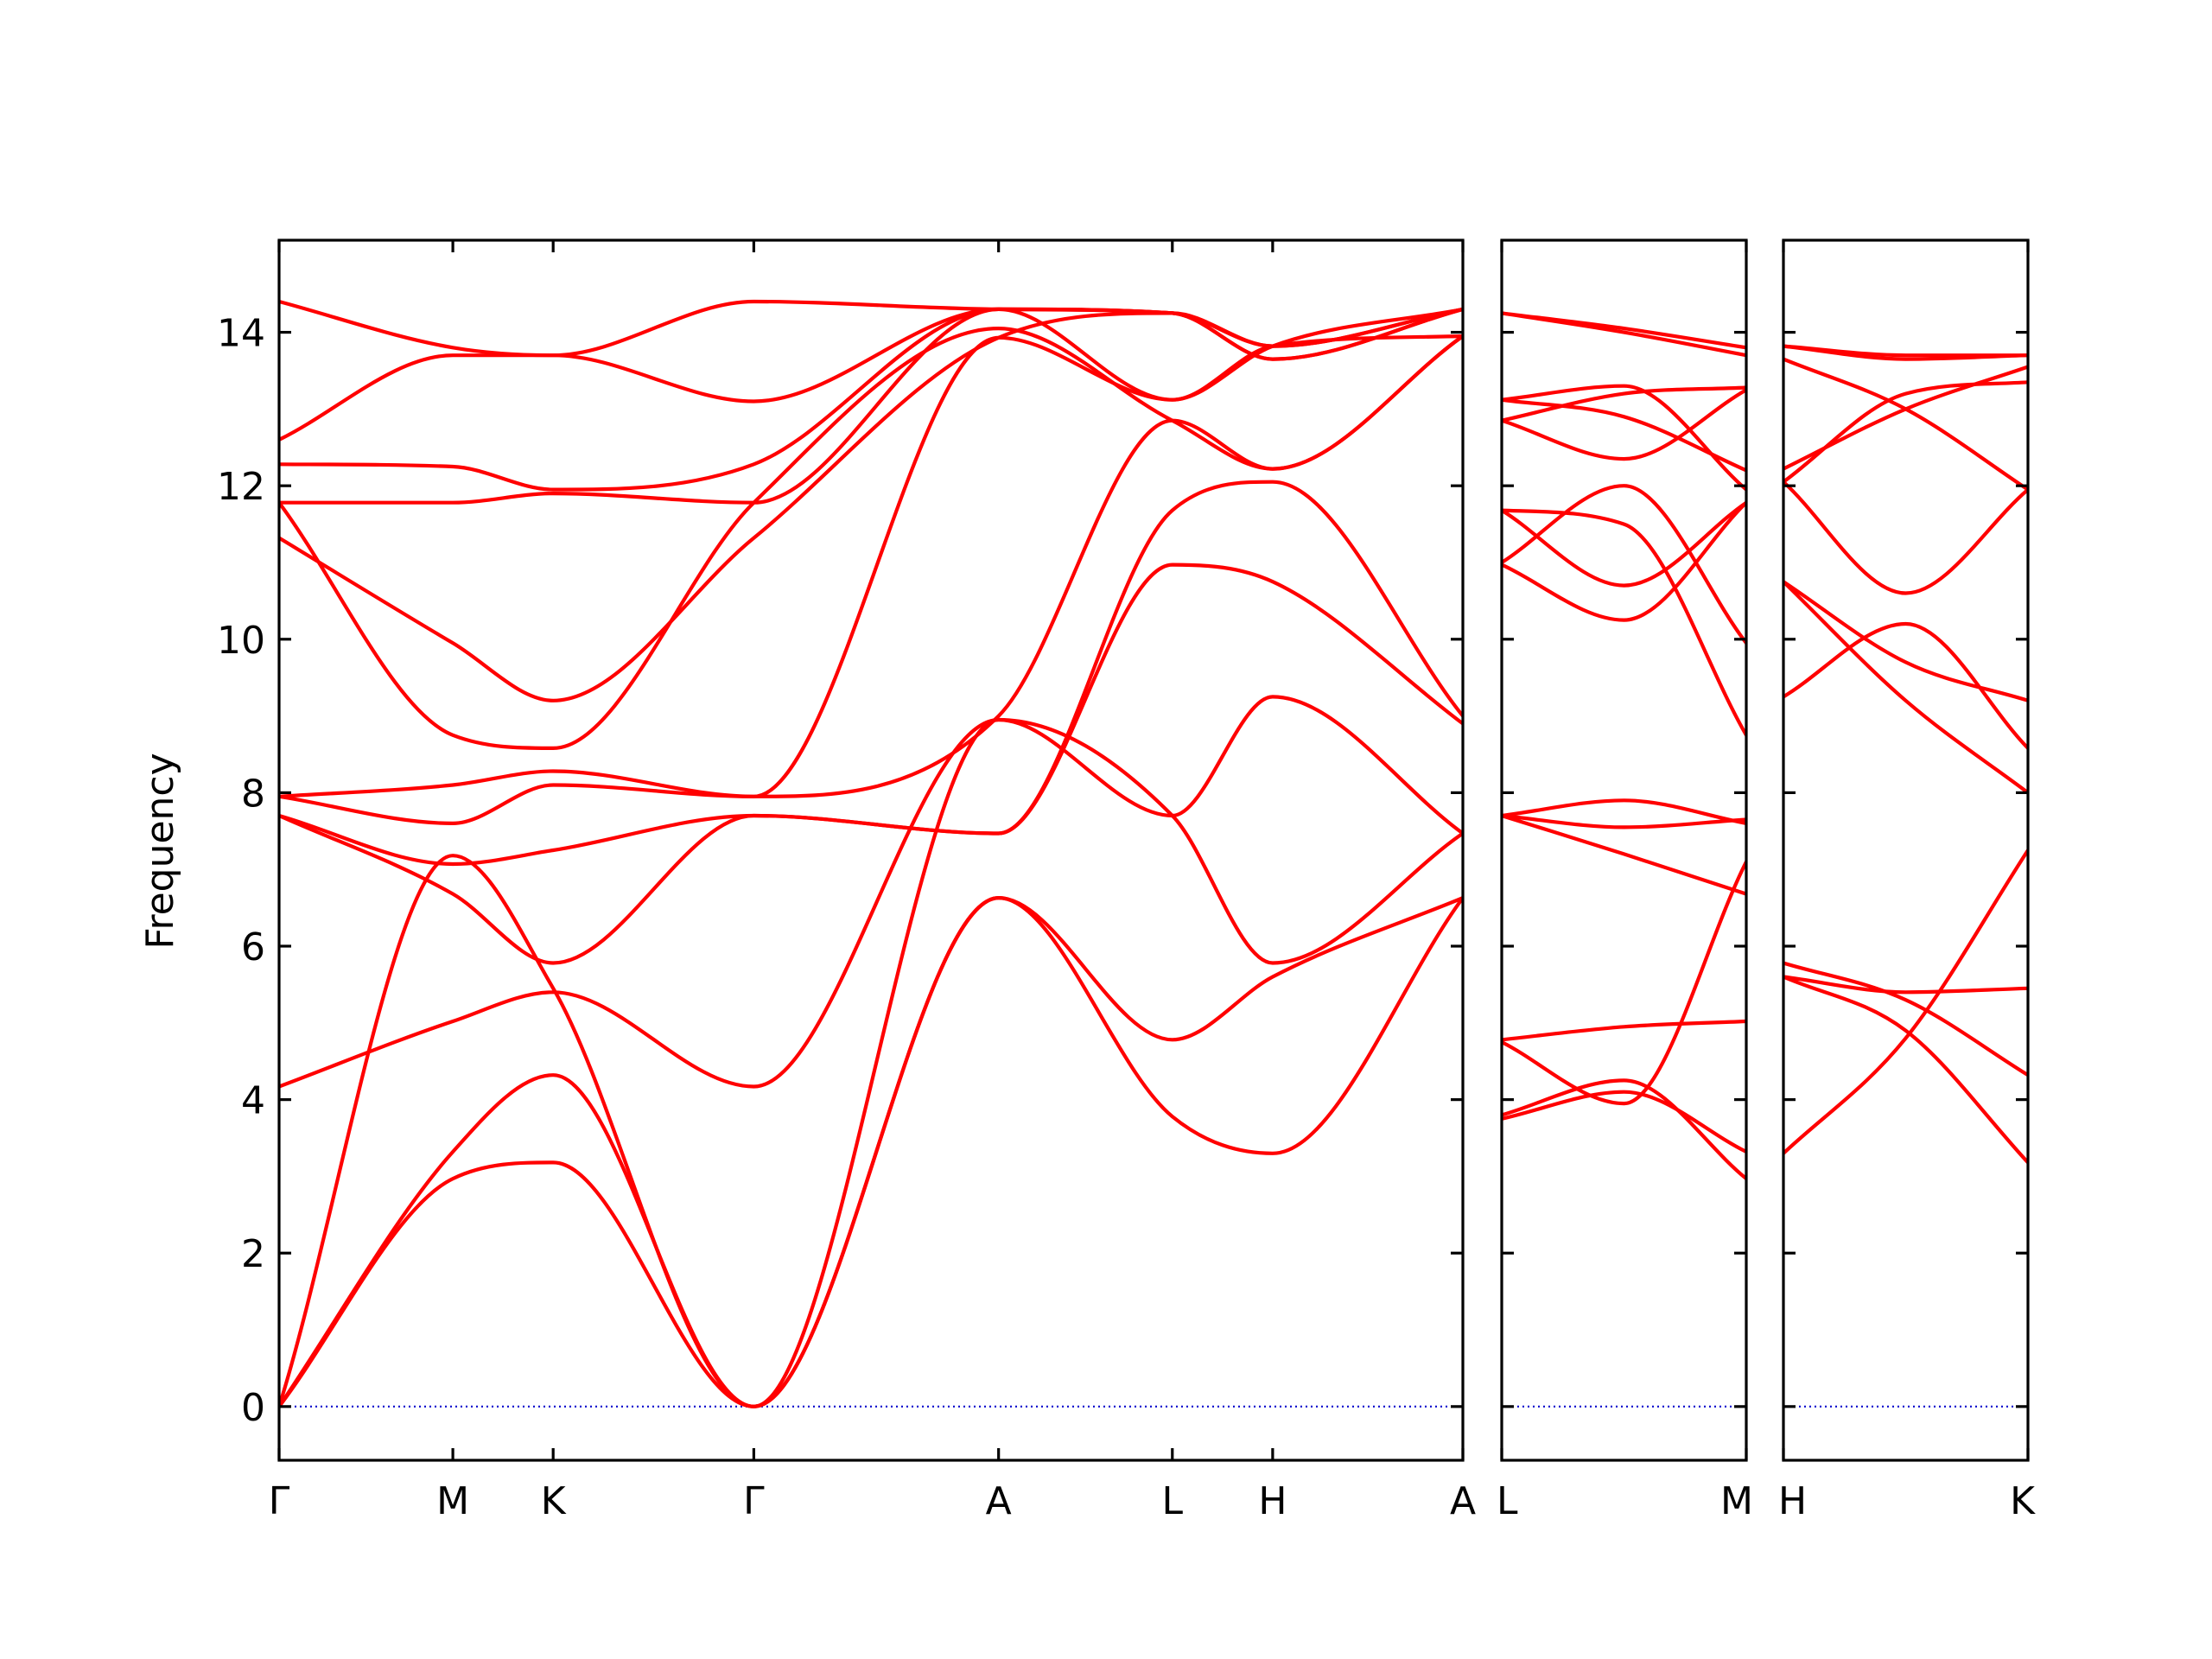  What do you see at coordinates (241, 641) in the screenshot?
I see `y-tick-label: 10` at bounding box center [241, 641].